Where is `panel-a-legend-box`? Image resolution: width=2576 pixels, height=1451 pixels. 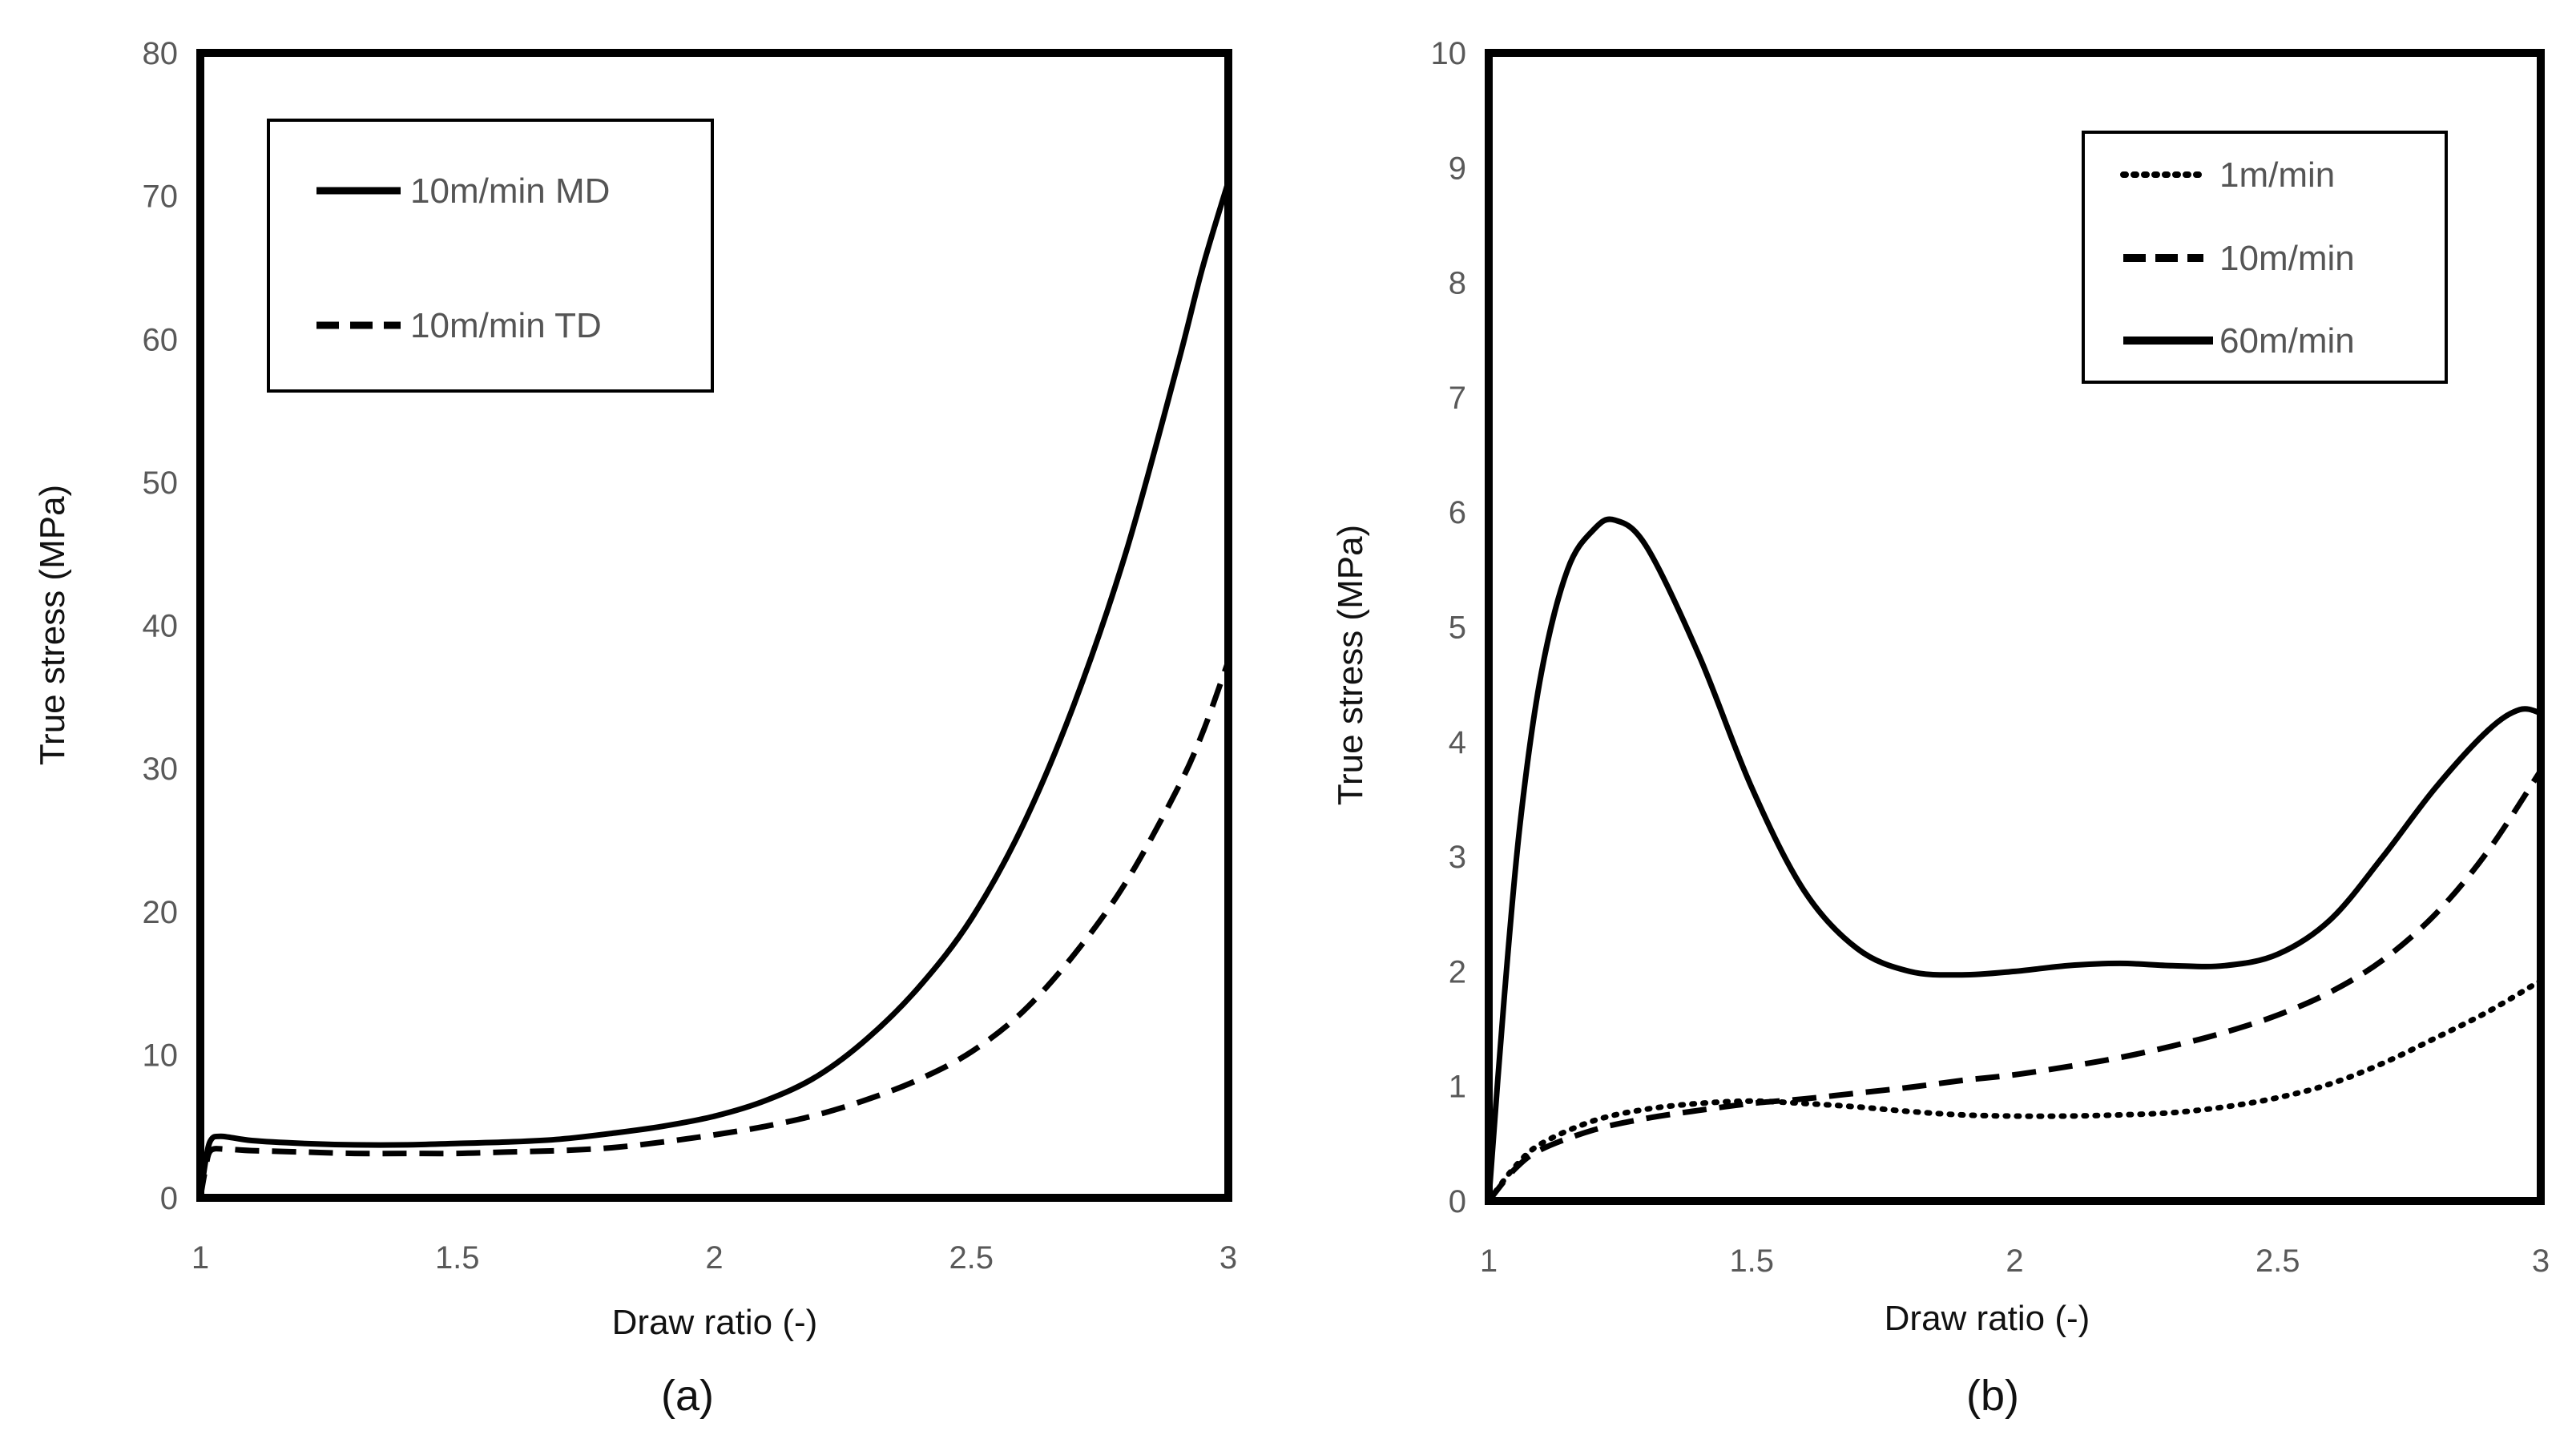 panel-a-legend-box is located at coordinates (490, 256).